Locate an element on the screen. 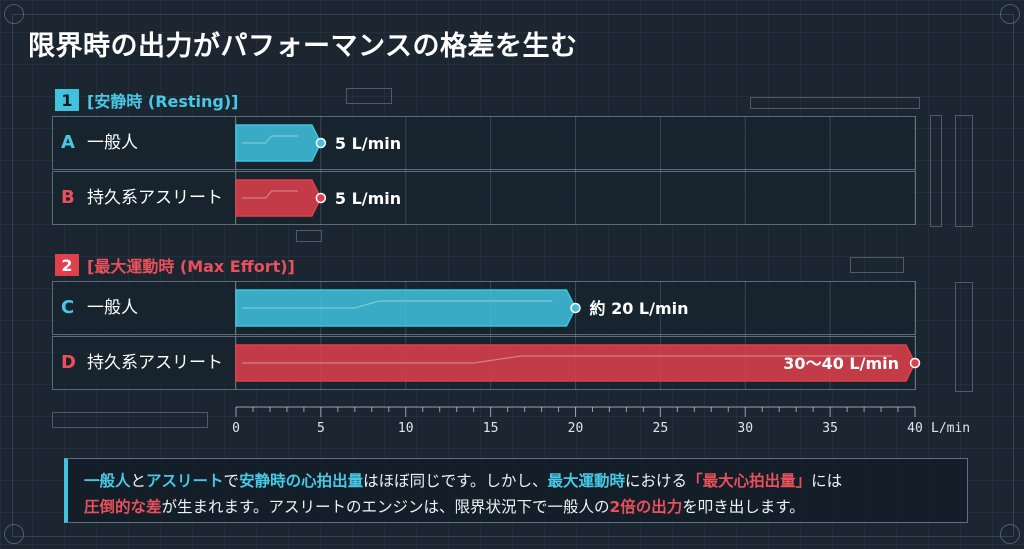 This screenshot has width=1024, height=549. row-letter: D is located at coordinates (68, 362).